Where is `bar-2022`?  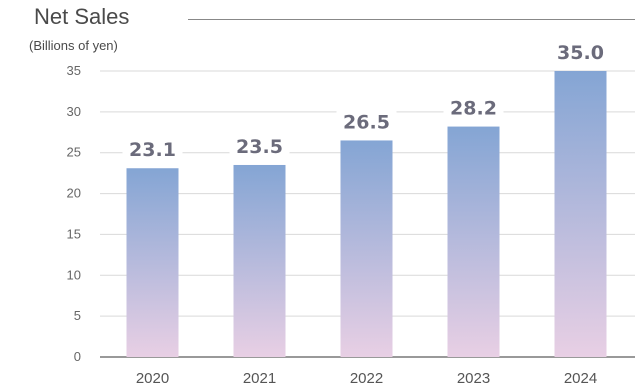
bar-2022 is located at coordinates (366, 248).